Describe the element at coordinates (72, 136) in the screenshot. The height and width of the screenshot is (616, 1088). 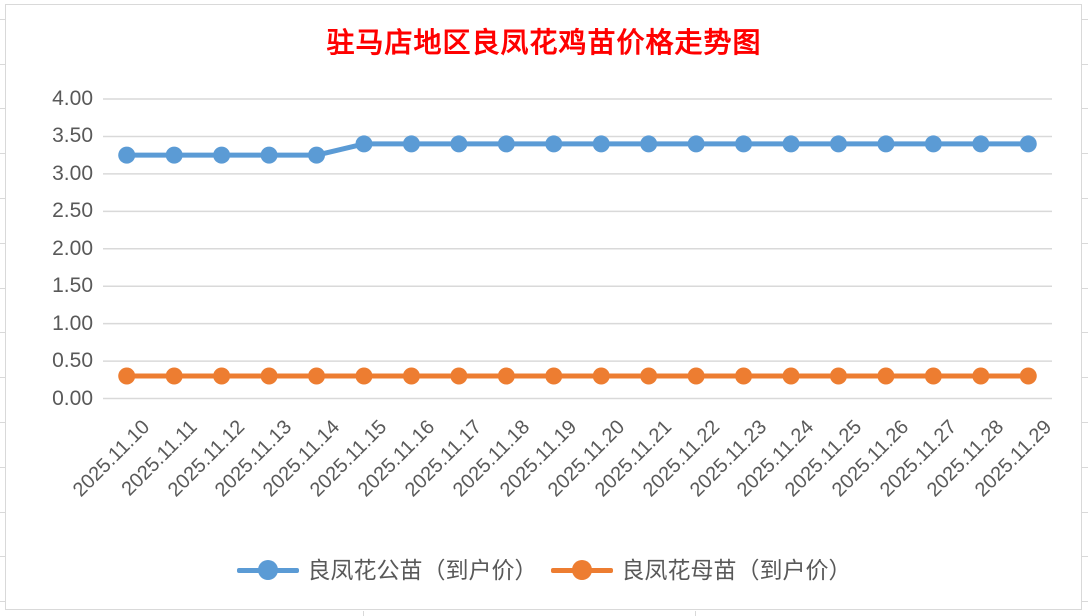
I see `y-tick-label: 3.50` at that location.